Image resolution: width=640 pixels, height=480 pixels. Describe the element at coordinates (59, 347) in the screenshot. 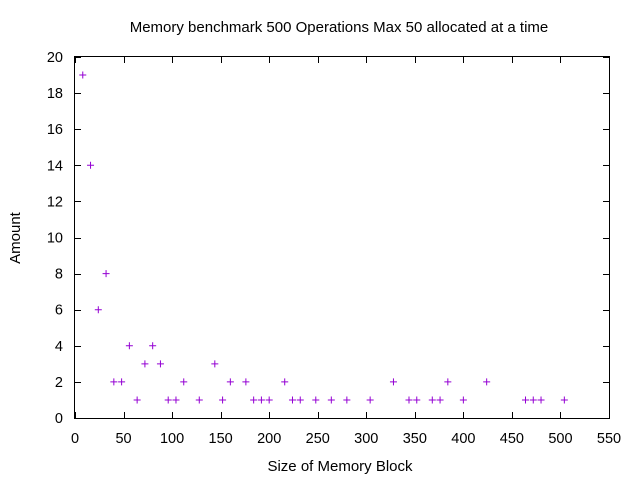

I see `y-tick-label: 4` at that location.